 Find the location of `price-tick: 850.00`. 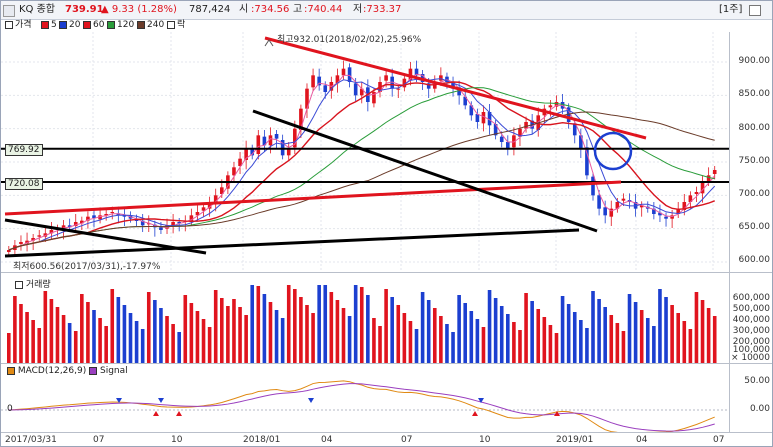

price-tick: 850.00 is located at coordinates (754, 94).